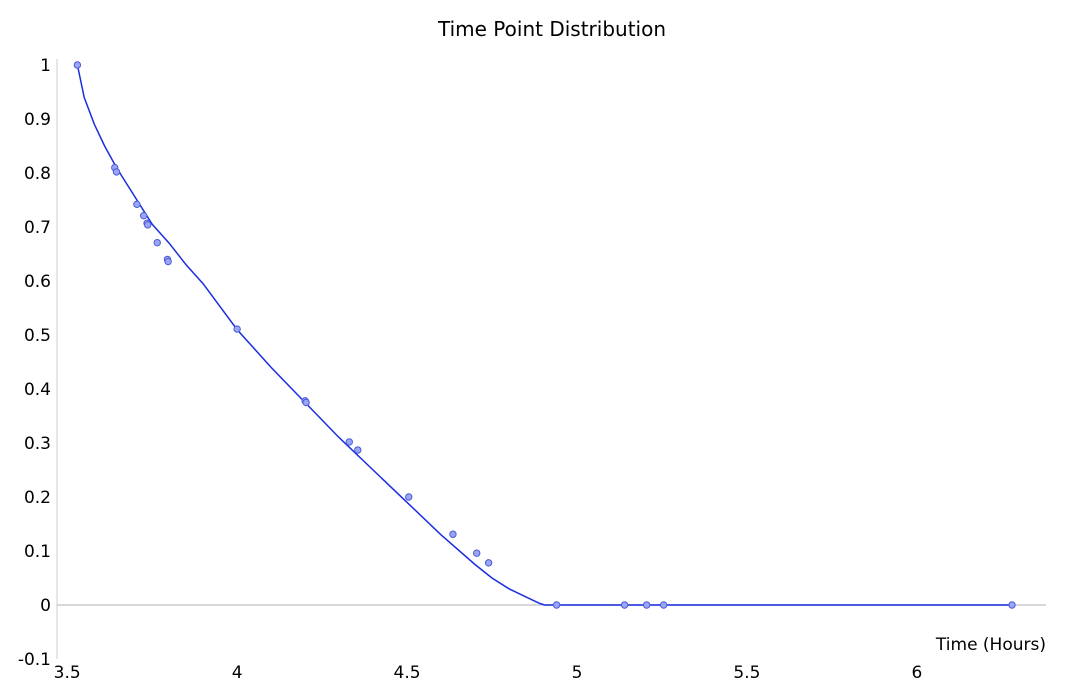 This screenshot has height=696, width=1068. What do you see at coordinates (67, 673) in the screenshot?
I see `x-tick-label: 3.5` at bounding box center [67, 673].